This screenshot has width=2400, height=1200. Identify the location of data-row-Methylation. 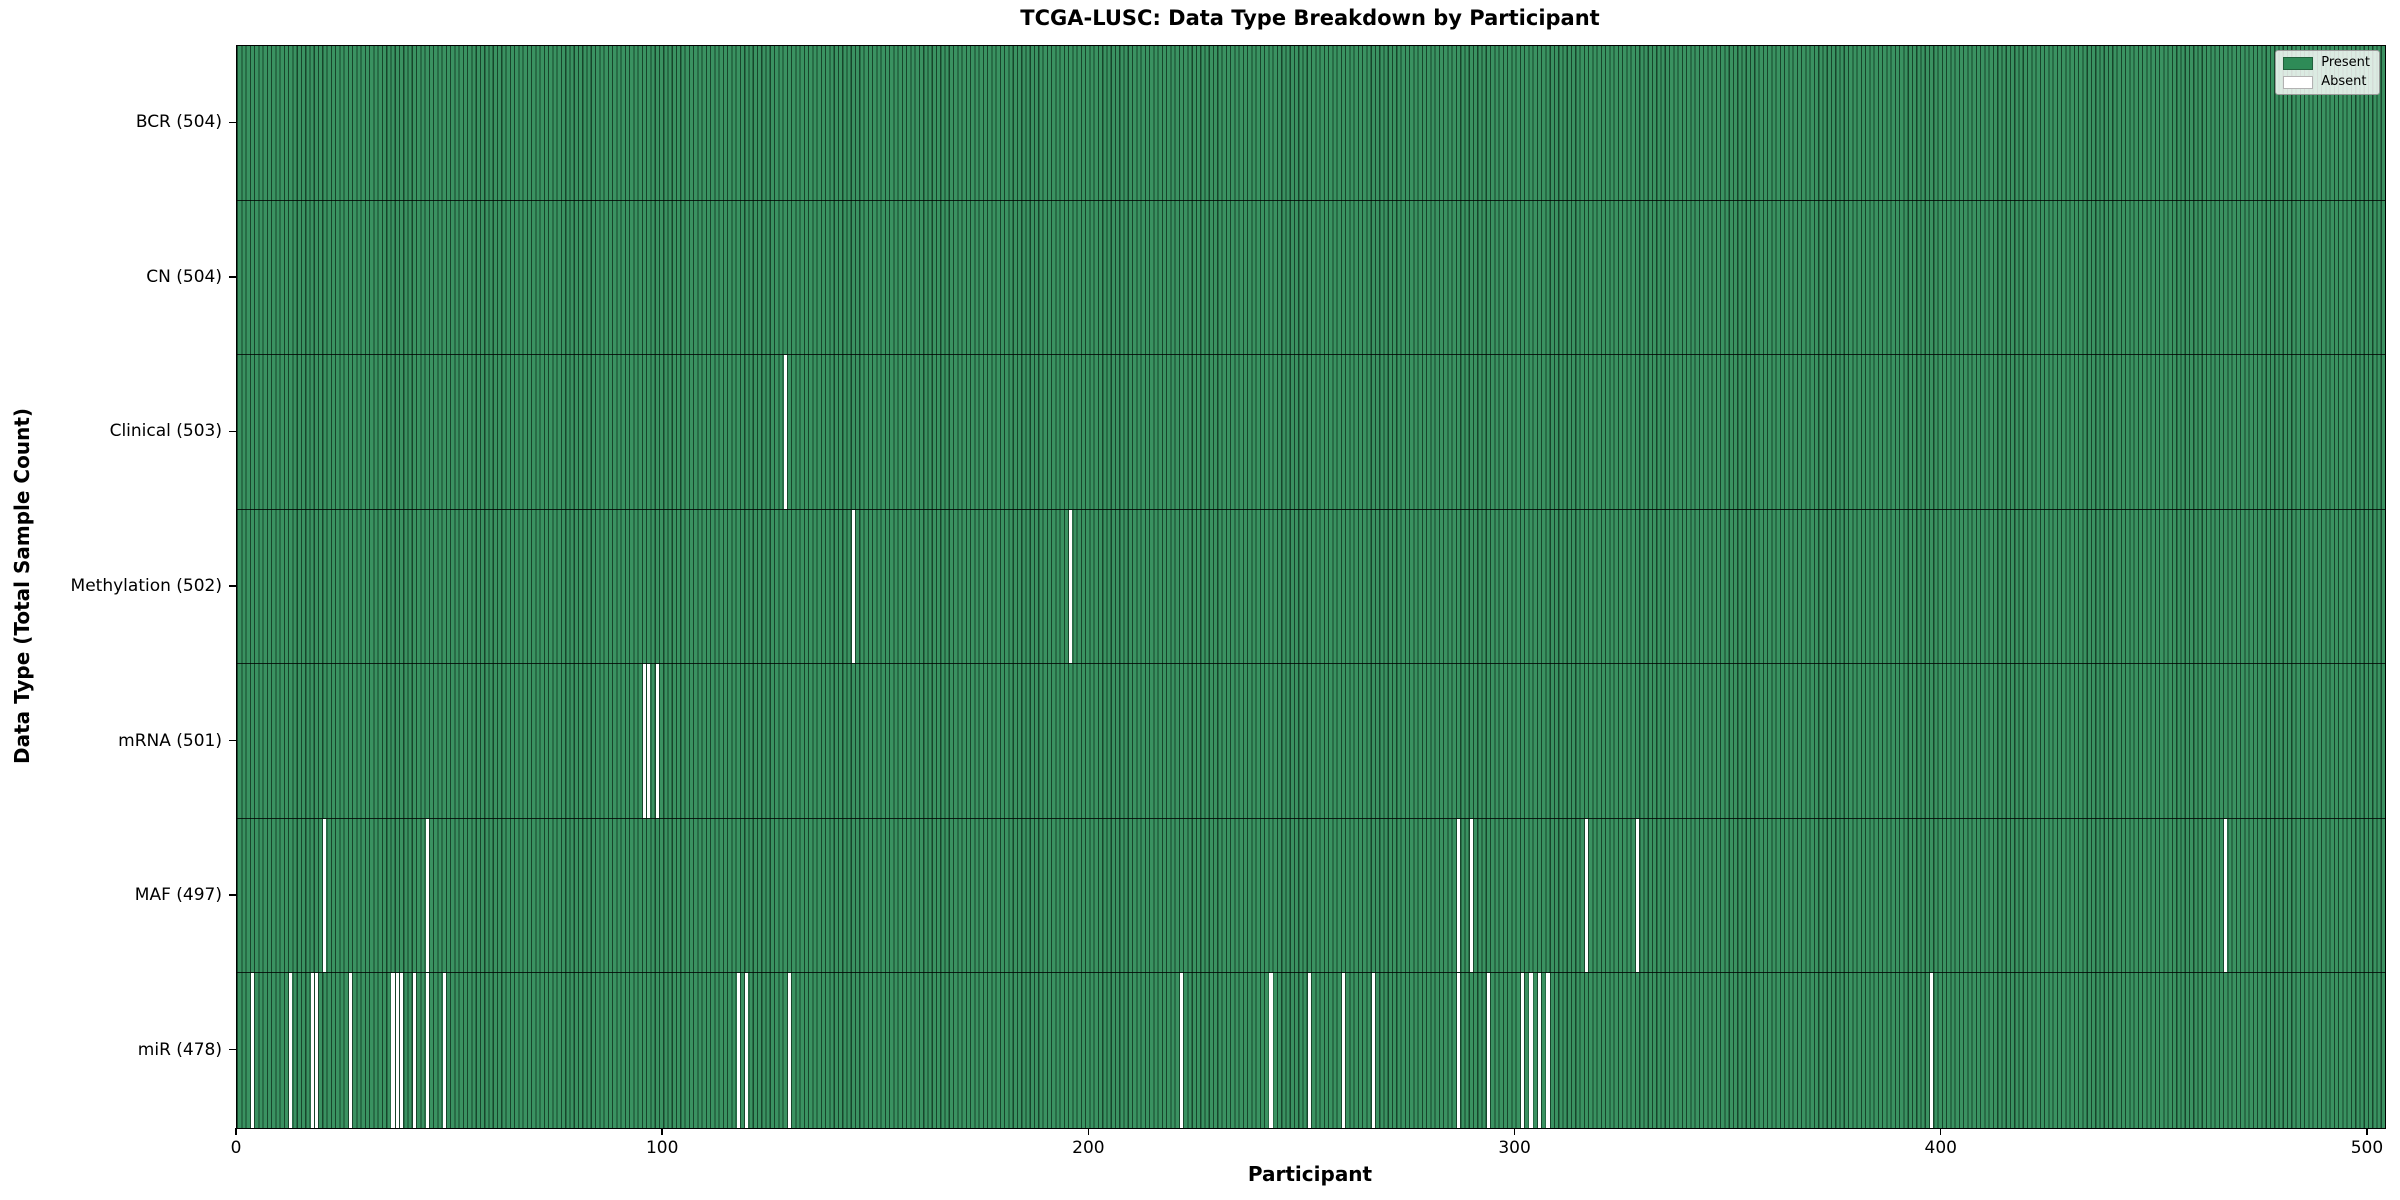
(1311, 587).